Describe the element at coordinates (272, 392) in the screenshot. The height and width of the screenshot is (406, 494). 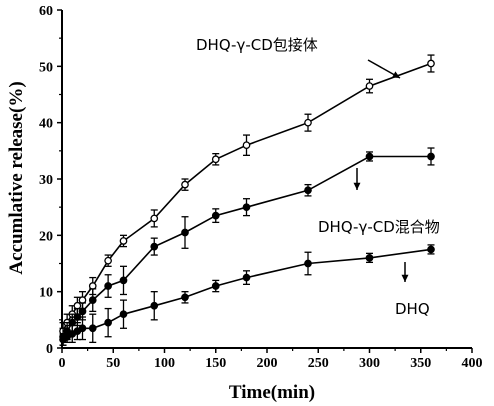
I see `x-axis-title: Time(min)` at that location.